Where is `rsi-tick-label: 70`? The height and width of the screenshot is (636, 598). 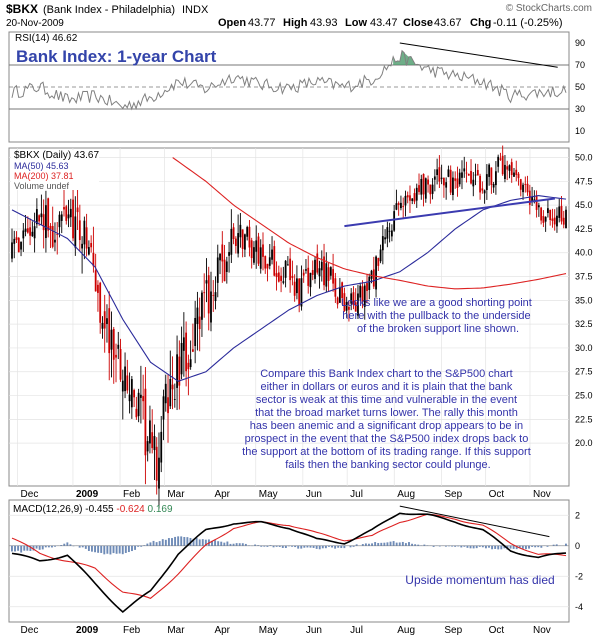
rsi-tick-label: 70 is located at coordinates (580, 65).